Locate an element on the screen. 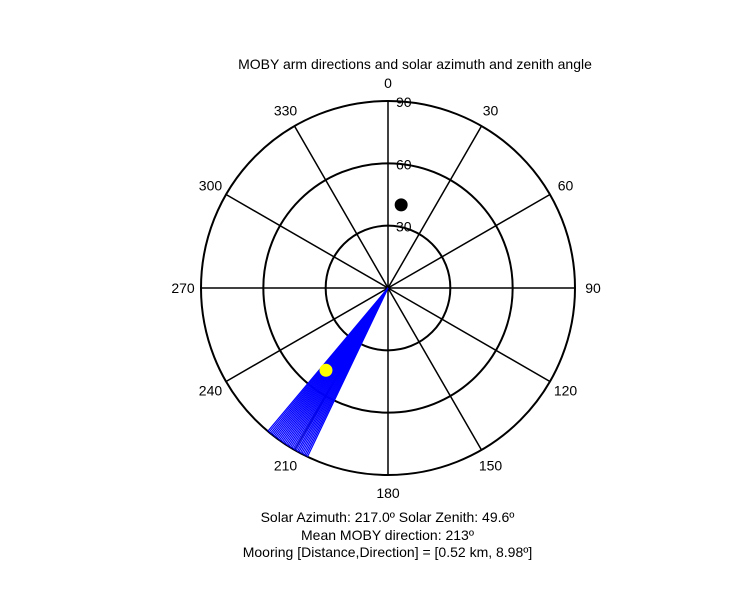  sun-point is located at coordinates (326, 370).